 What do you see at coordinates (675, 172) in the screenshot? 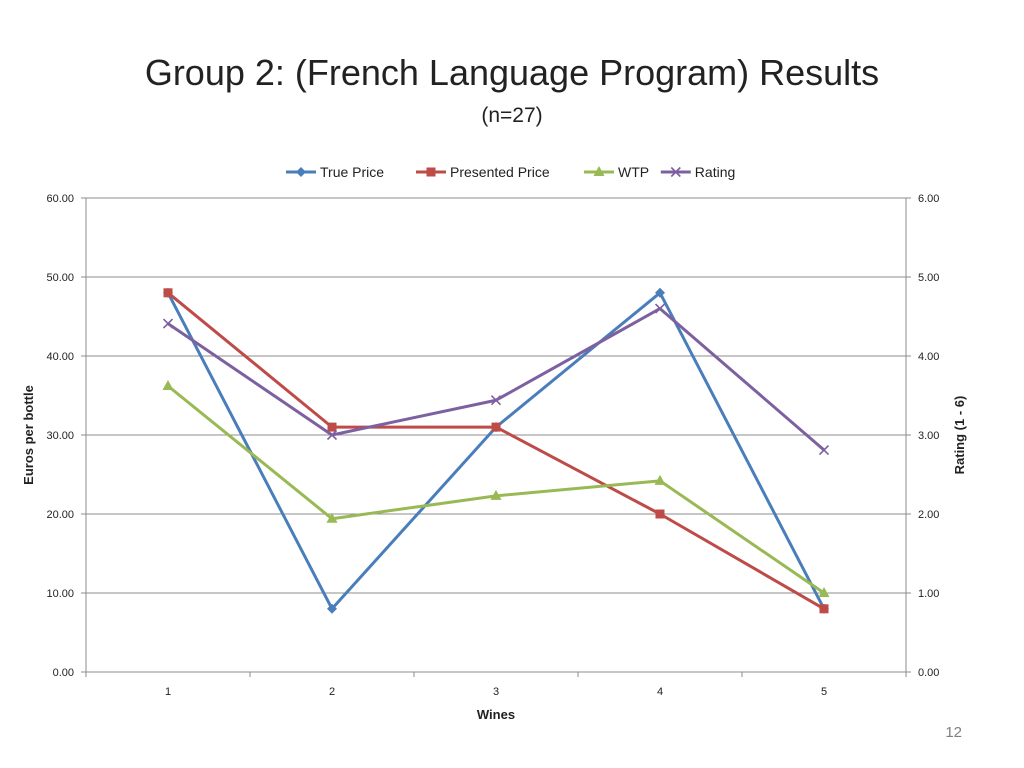
I see `legend-marker-rating` at bounding box center [675, 172].